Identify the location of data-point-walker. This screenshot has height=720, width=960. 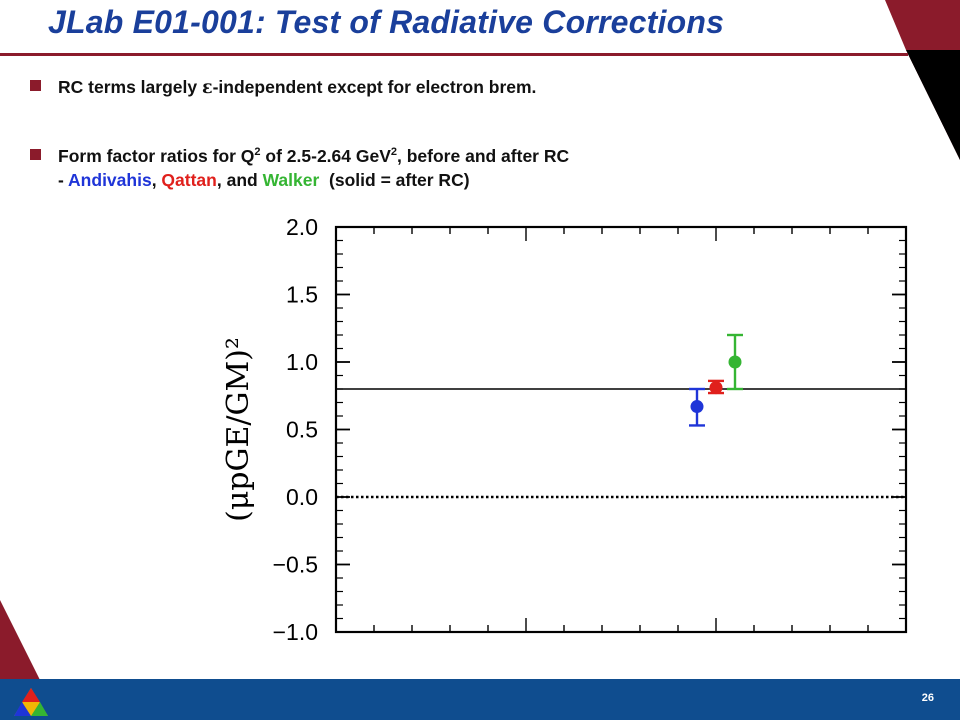
(735, 362).